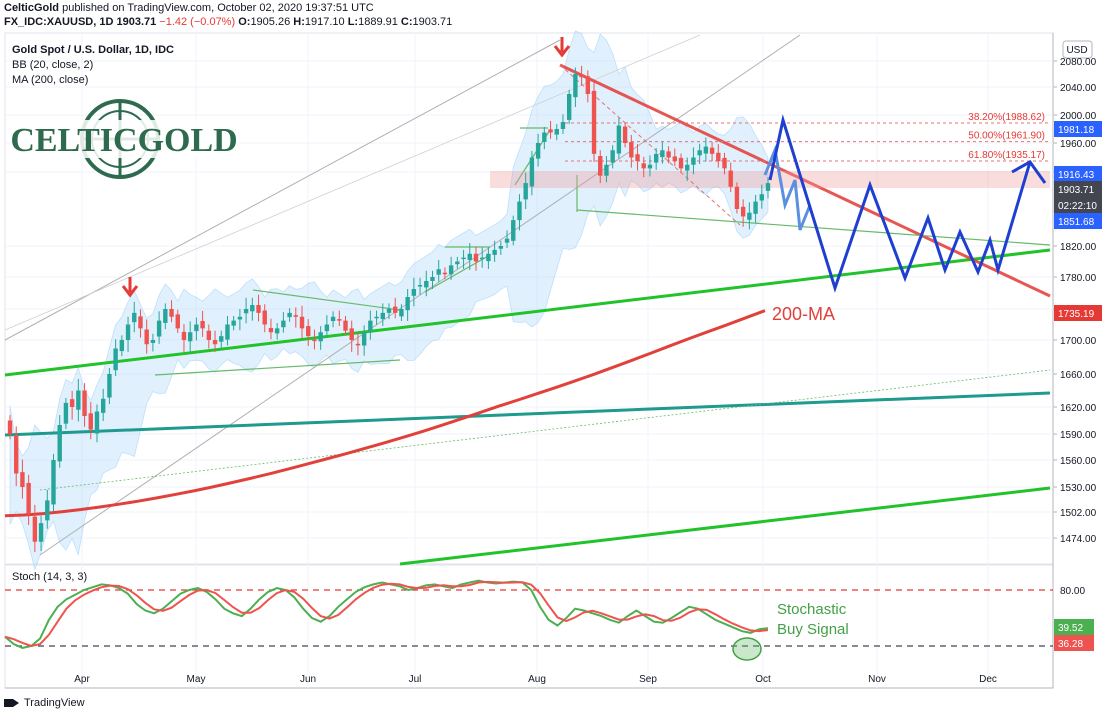 The image size is (1110, 719). What do you see at coordinates (725, 526) in the screenshot?
I see `support-trendline-lower` at bounding box center [725, 526].